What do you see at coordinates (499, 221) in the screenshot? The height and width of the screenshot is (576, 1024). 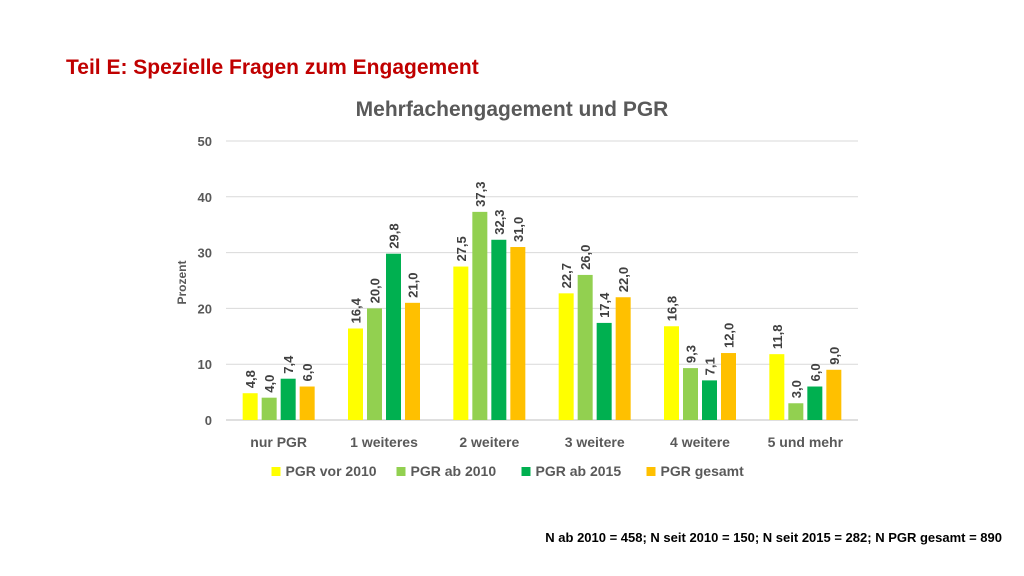 I see `data-label: 32,3` at bounding box center [499, 221].